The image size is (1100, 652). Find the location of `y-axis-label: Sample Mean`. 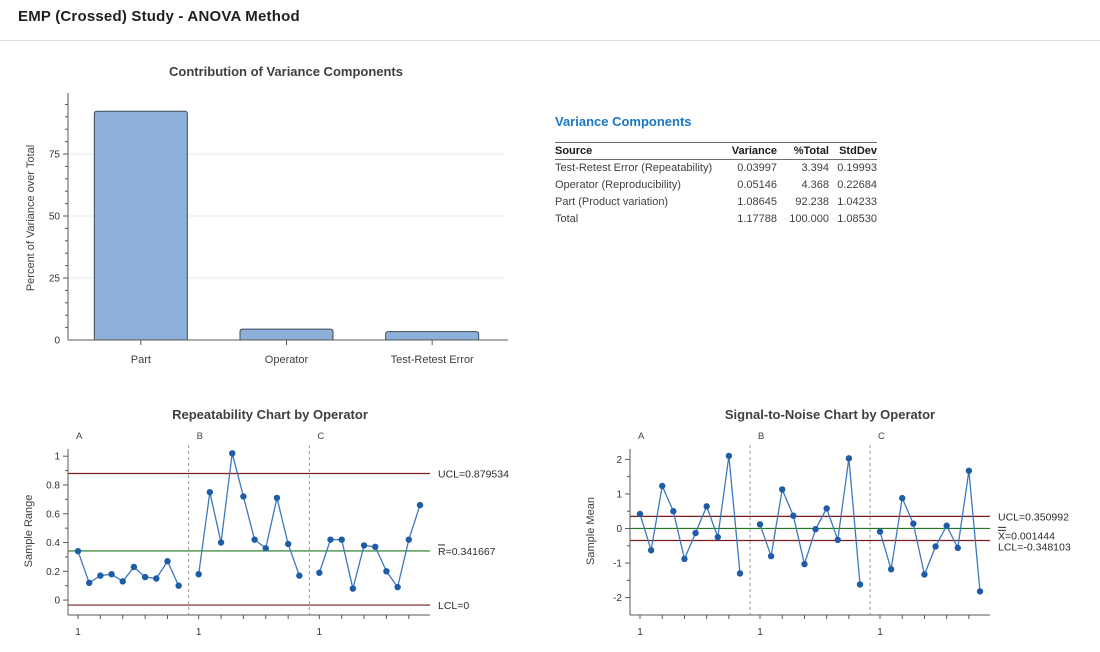

y-axis-label: Sample Mean is located at coordinates (591, 531).